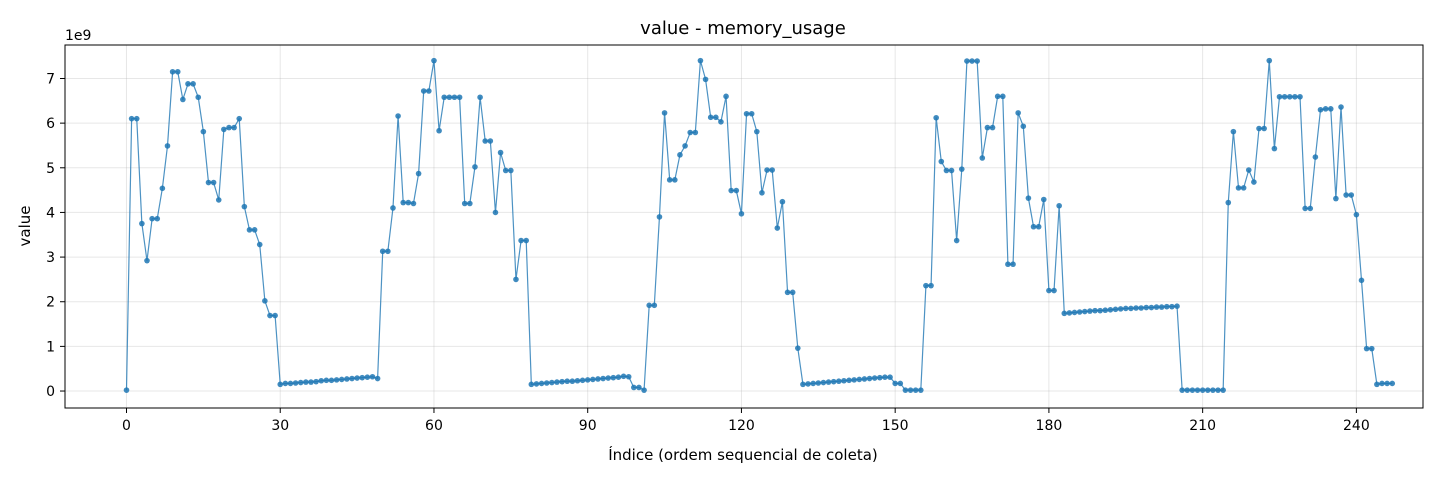 The height and width of the screenshot is (480, 1440). What do you see at coordinates (280, 426) in the screenshot?
I see `x-tick-label: 30` at bounding box center [280, 426].